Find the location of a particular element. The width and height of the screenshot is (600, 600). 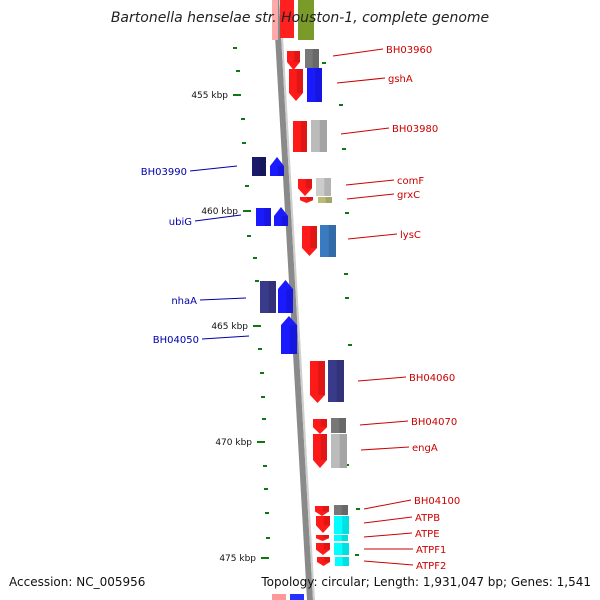

cog-box-comf is located at coordinates (323, 187).